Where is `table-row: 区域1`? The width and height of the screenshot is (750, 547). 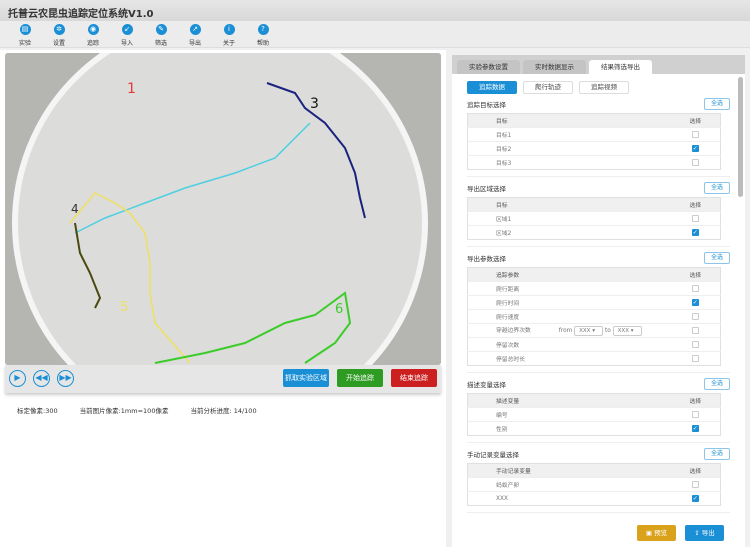
table-row: 区域1 is located at coordinates (594, 218).